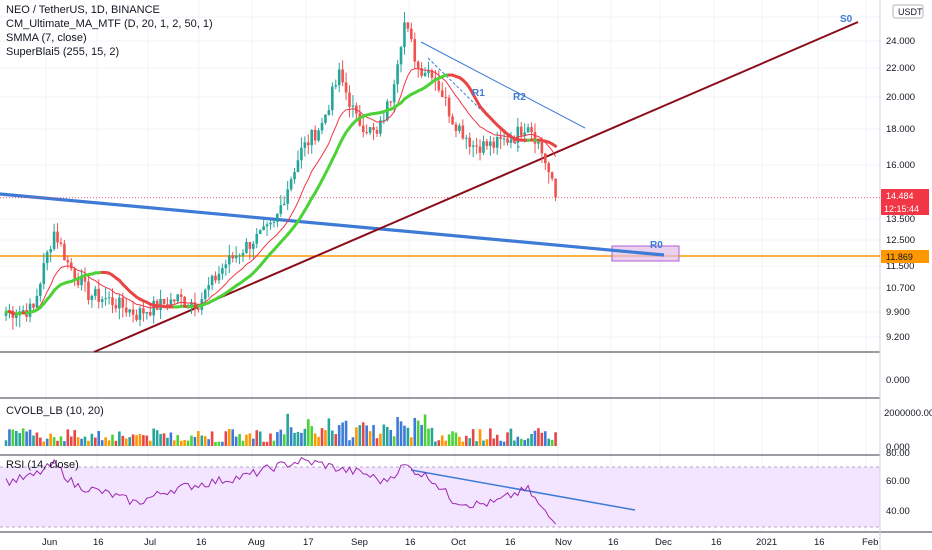  Describe the element at coordinates (332, 224) in the screenshot. I see `blue-trendline` at that location.